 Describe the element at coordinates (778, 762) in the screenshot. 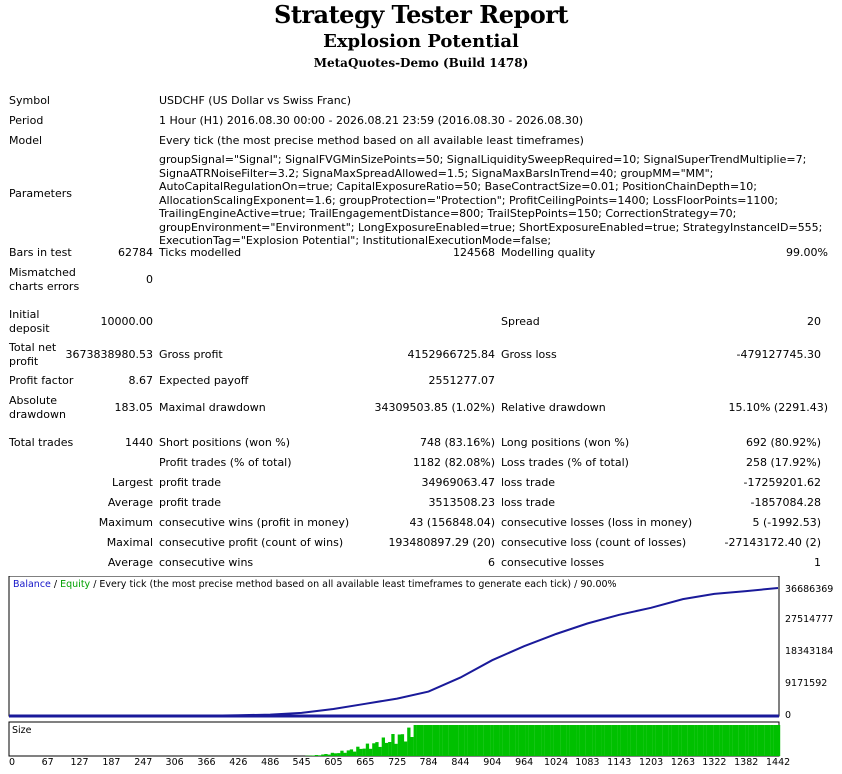

I see `x-tick-label: 1442` at that location.